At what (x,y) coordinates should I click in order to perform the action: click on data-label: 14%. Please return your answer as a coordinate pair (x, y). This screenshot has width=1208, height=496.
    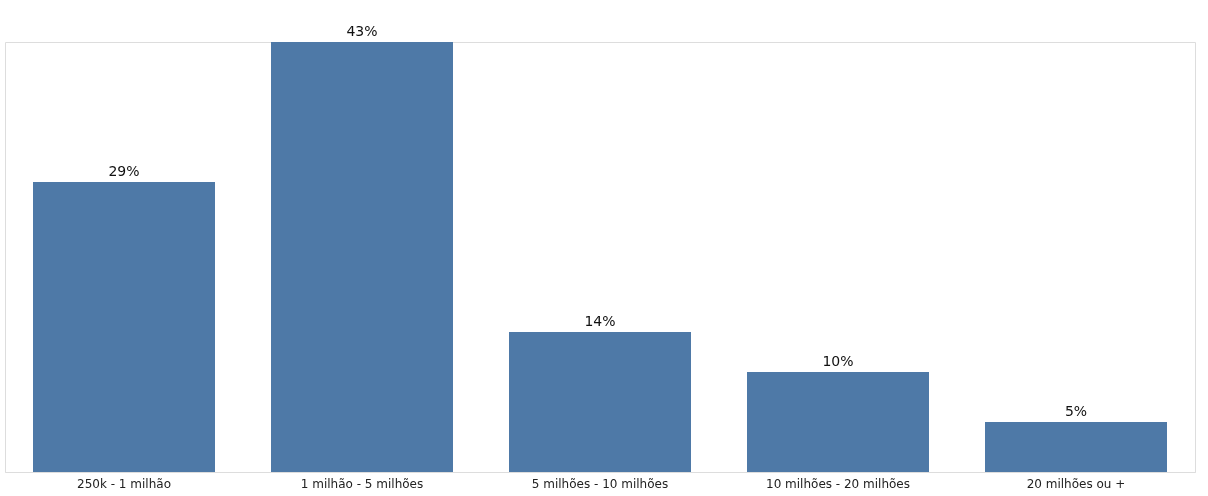
    Looking at the image, I should click on (600, 321).